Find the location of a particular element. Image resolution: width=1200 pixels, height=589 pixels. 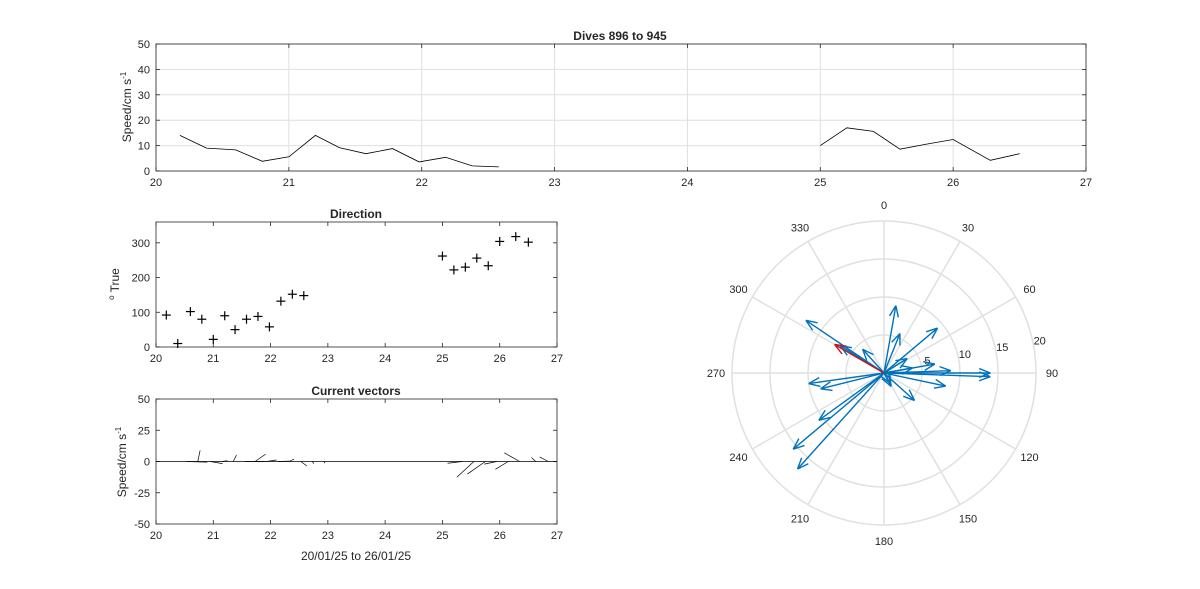

polar-angle-label: 60 is located at coordinates (1029, 290).